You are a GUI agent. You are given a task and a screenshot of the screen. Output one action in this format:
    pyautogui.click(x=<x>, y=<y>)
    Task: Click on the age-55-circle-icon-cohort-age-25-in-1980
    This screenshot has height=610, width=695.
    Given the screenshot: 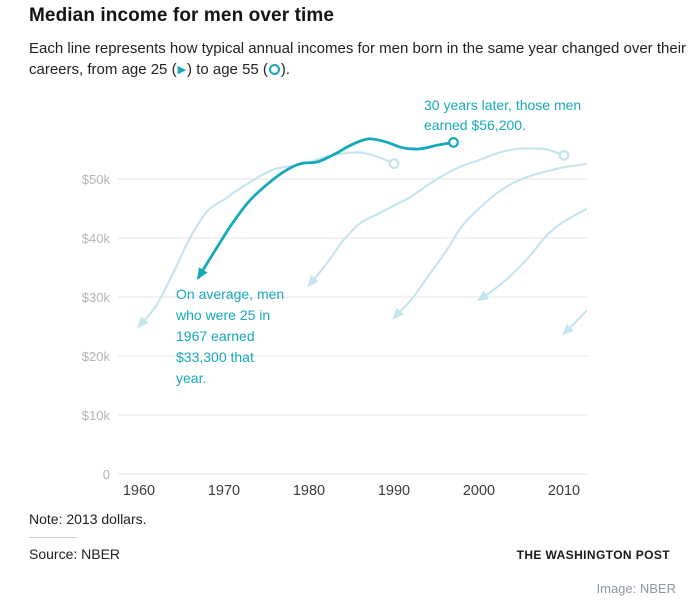 What is the action you would take?
    pyautogui.click(x=564, y=155)
    